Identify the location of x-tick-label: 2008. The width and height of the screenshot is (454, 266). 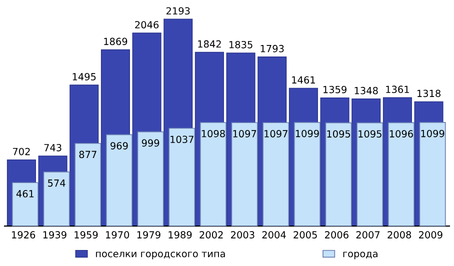
(400, 234).